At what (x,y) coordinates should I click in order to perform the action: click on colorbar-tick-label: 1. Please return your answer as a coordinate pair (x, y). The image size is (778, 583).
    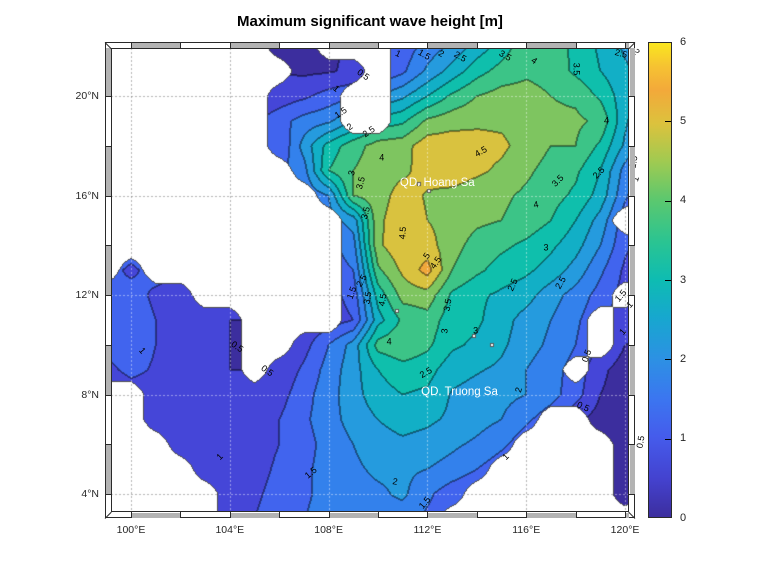
    Looking at the image, I should click on (683, 438).